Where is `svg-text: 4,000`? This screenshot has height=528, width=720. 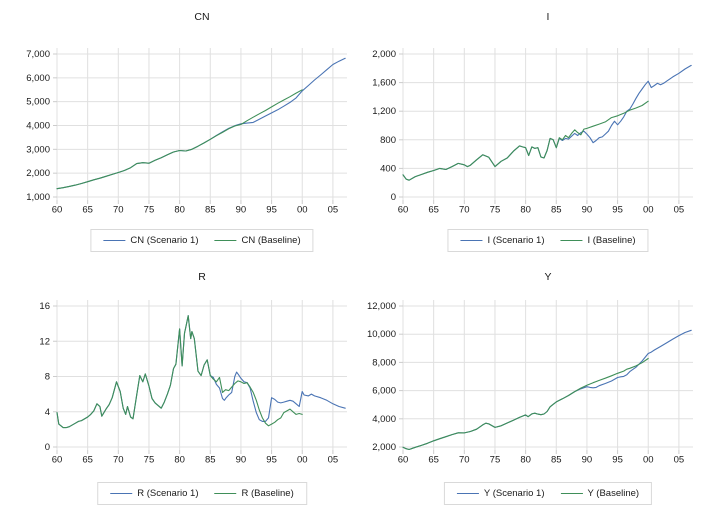
svg-text: 4,000 is located at coordinates (38, 126).